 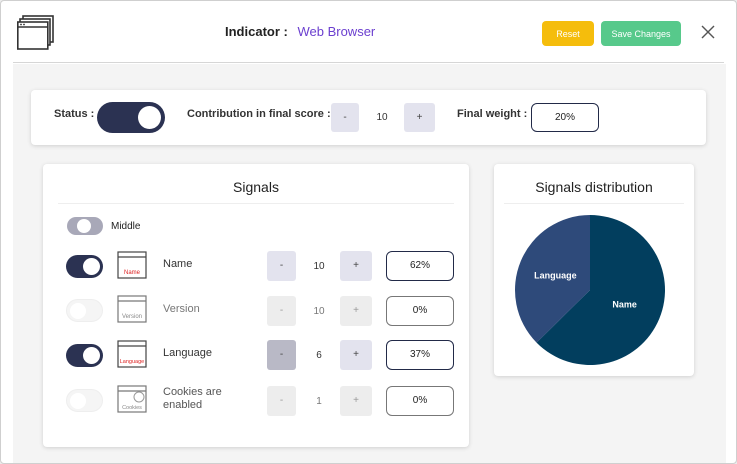 I want to click on signal-language-increase-button: +, so click(x=356, y=355).